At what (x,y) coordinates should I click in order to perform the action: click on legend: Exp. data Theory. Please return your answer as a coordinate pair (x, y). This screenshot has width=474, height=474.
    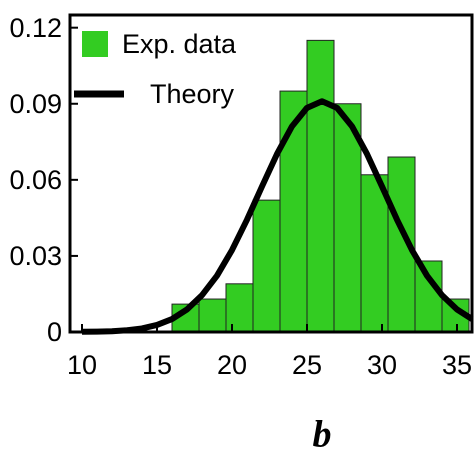
    Looking at the image, I should click on (155, 69).